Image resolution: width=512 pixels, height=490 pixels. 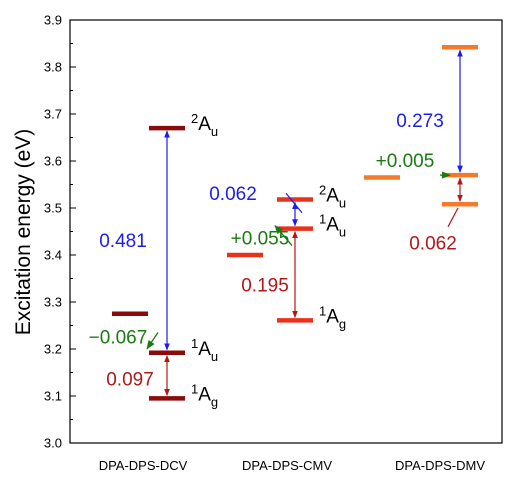 I want to click on y-tick-label: 3.4, so click(x=53, y=255).